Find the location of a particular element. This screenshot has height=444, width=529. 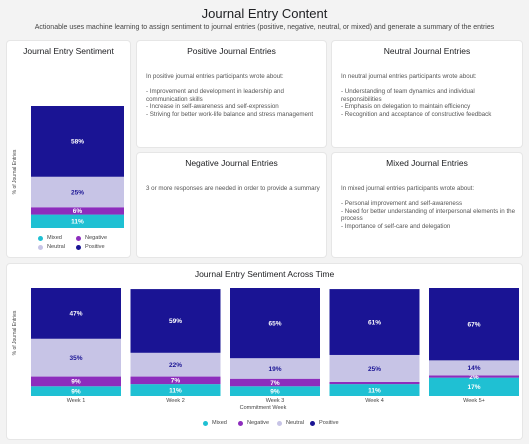

legend-item-neutral: Neutral is located at coordinates (51, 247).